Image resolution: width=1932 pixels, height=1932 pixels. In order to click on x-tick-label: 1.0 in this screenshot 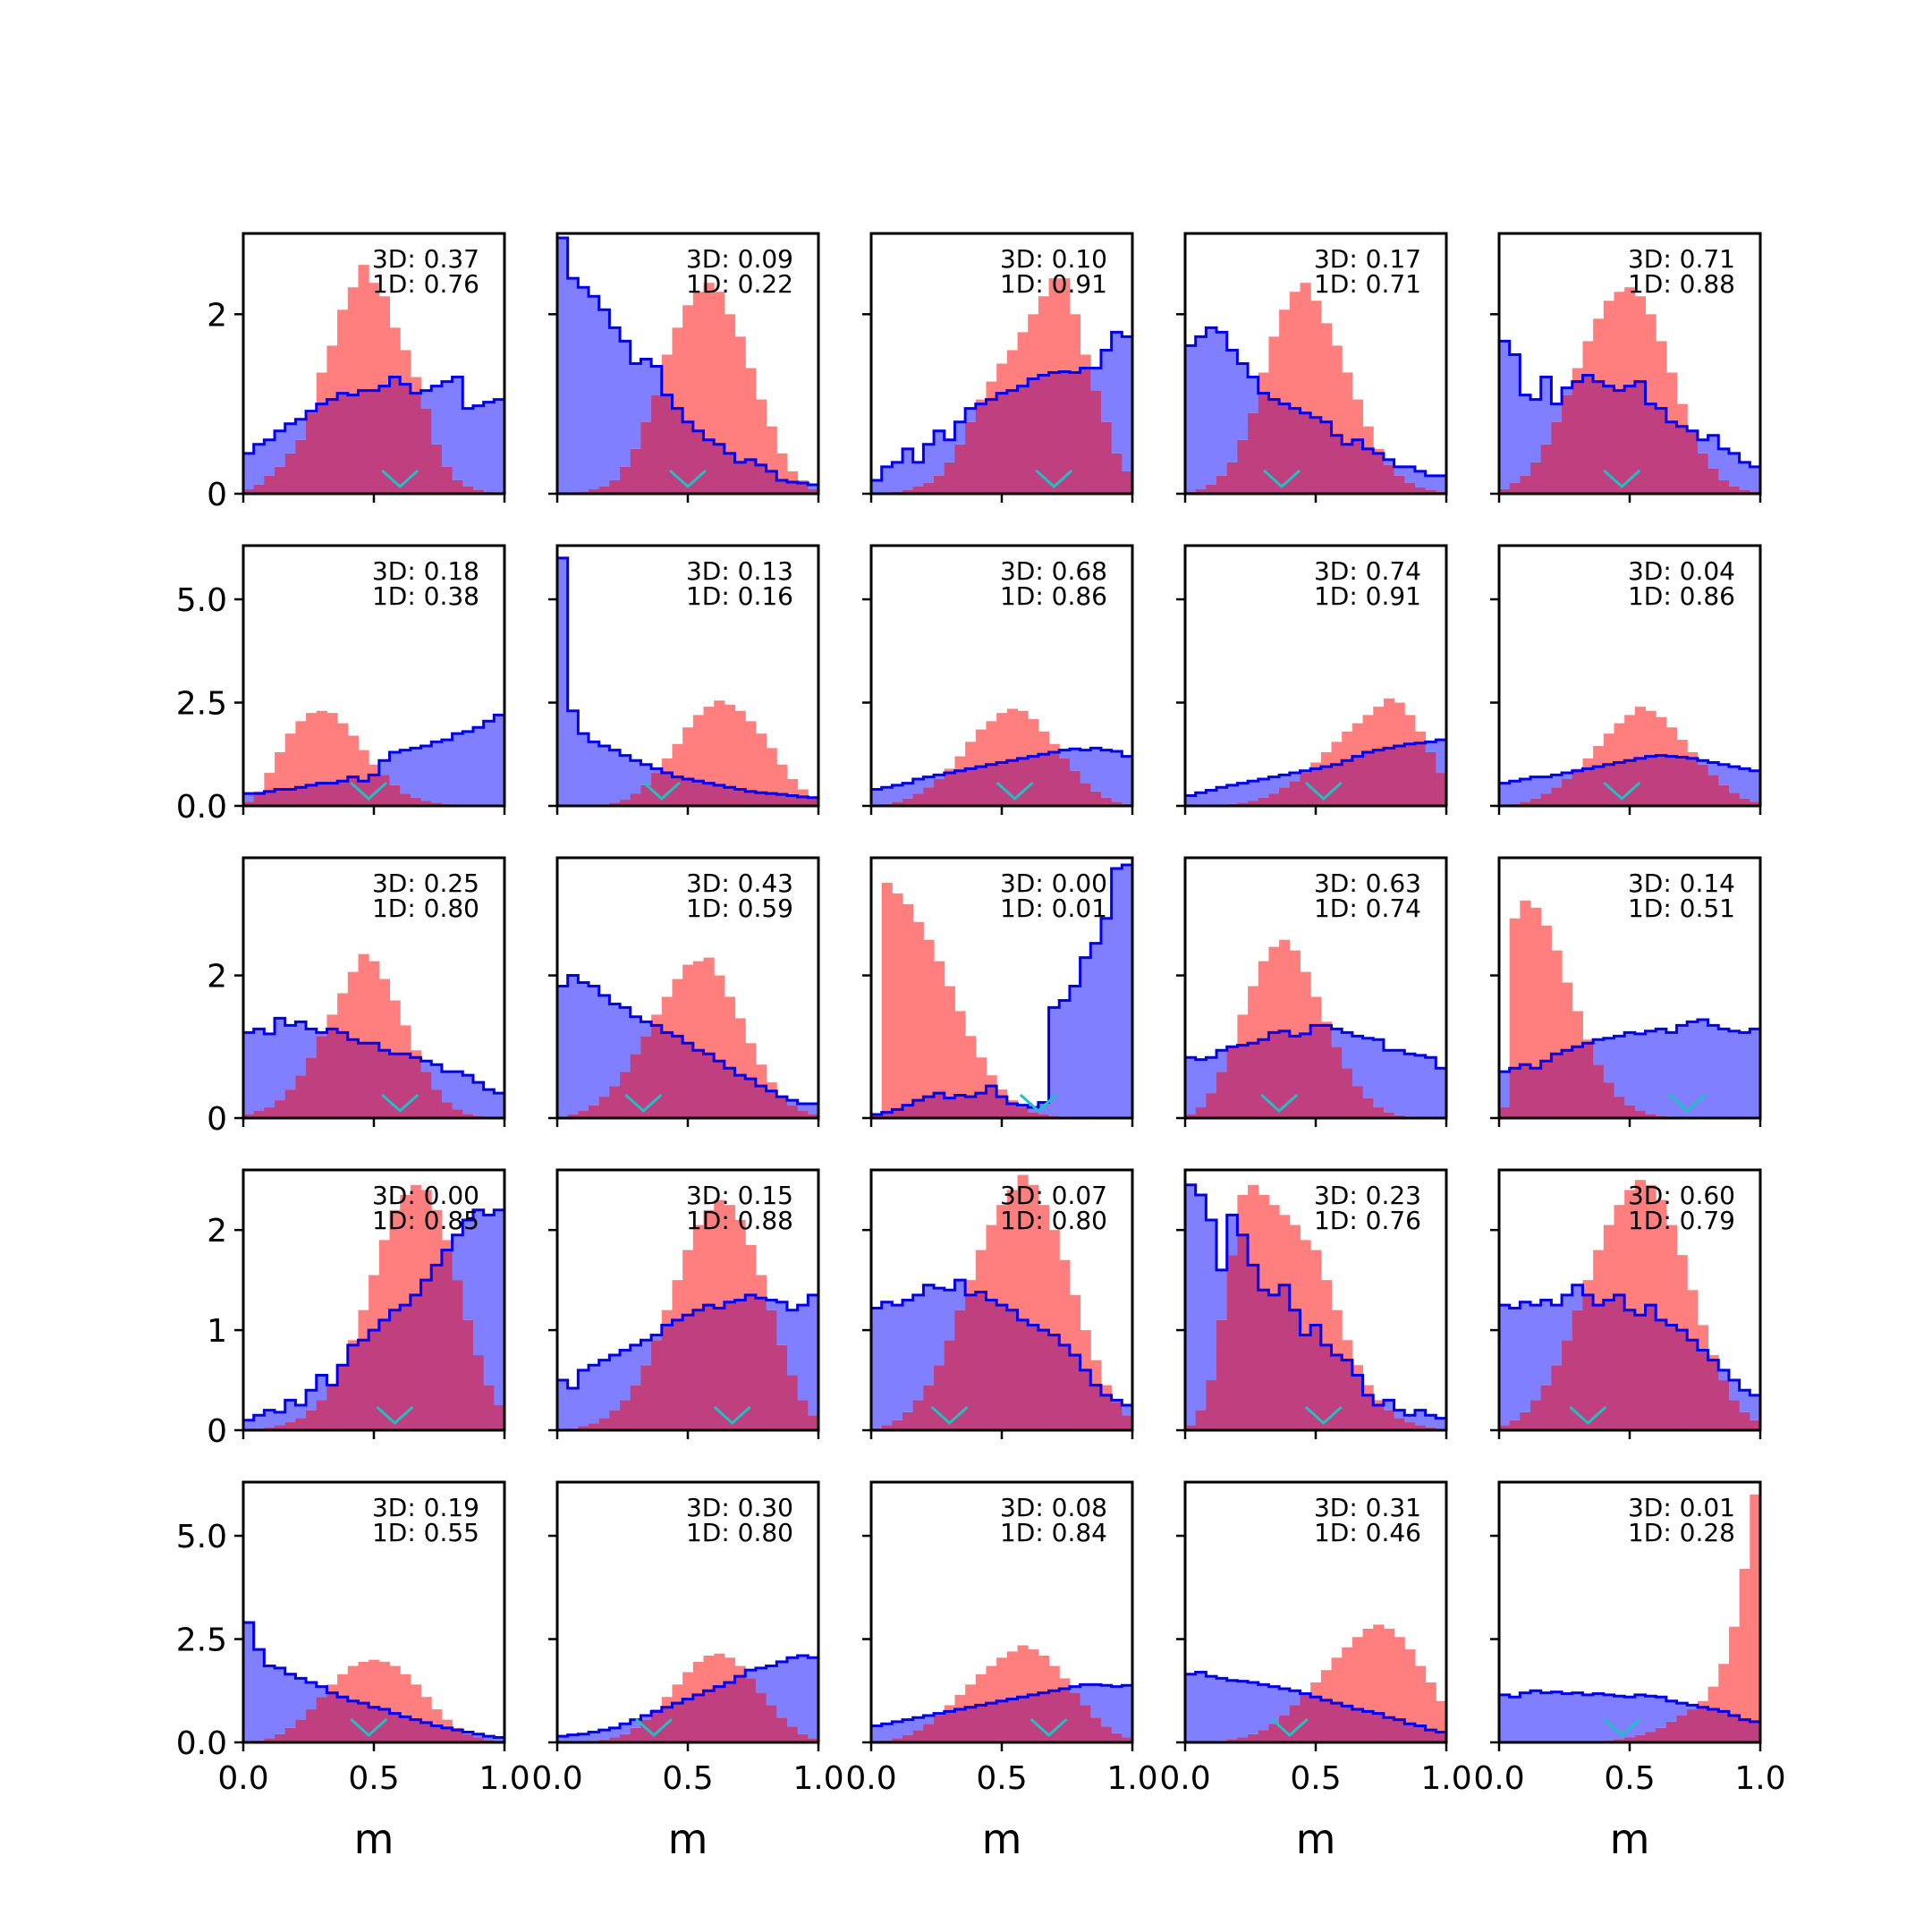, I will do `click(1445, 1778)`.